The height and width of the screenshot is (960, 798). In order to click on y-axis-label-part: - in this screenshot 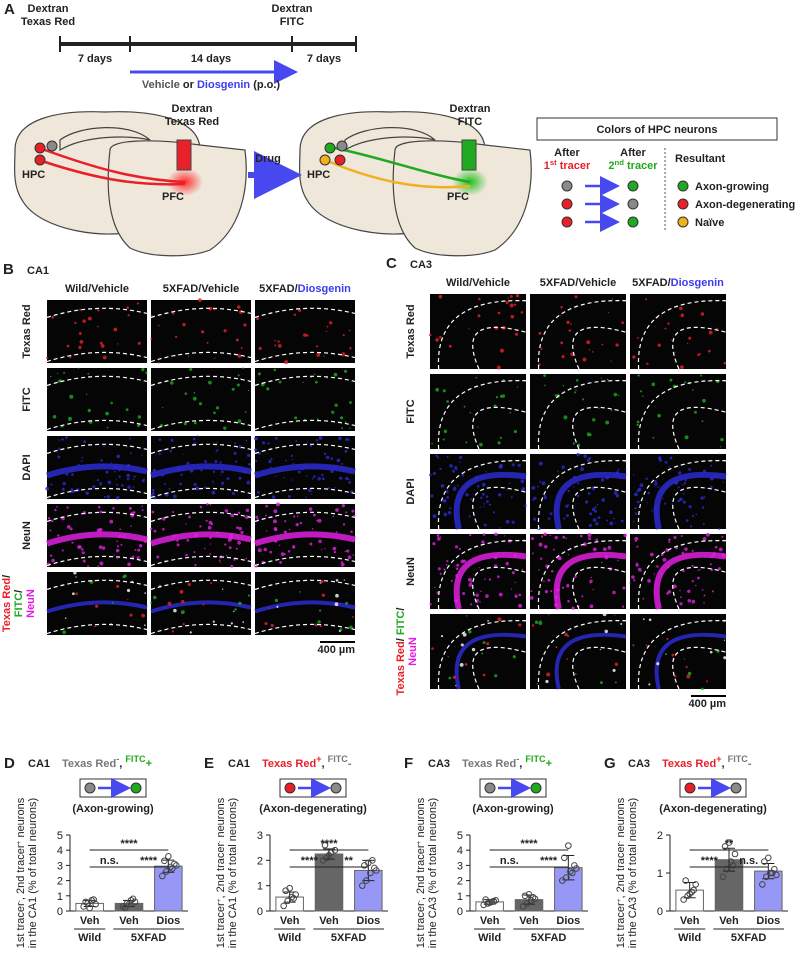, I will do `click(619, 842)`.